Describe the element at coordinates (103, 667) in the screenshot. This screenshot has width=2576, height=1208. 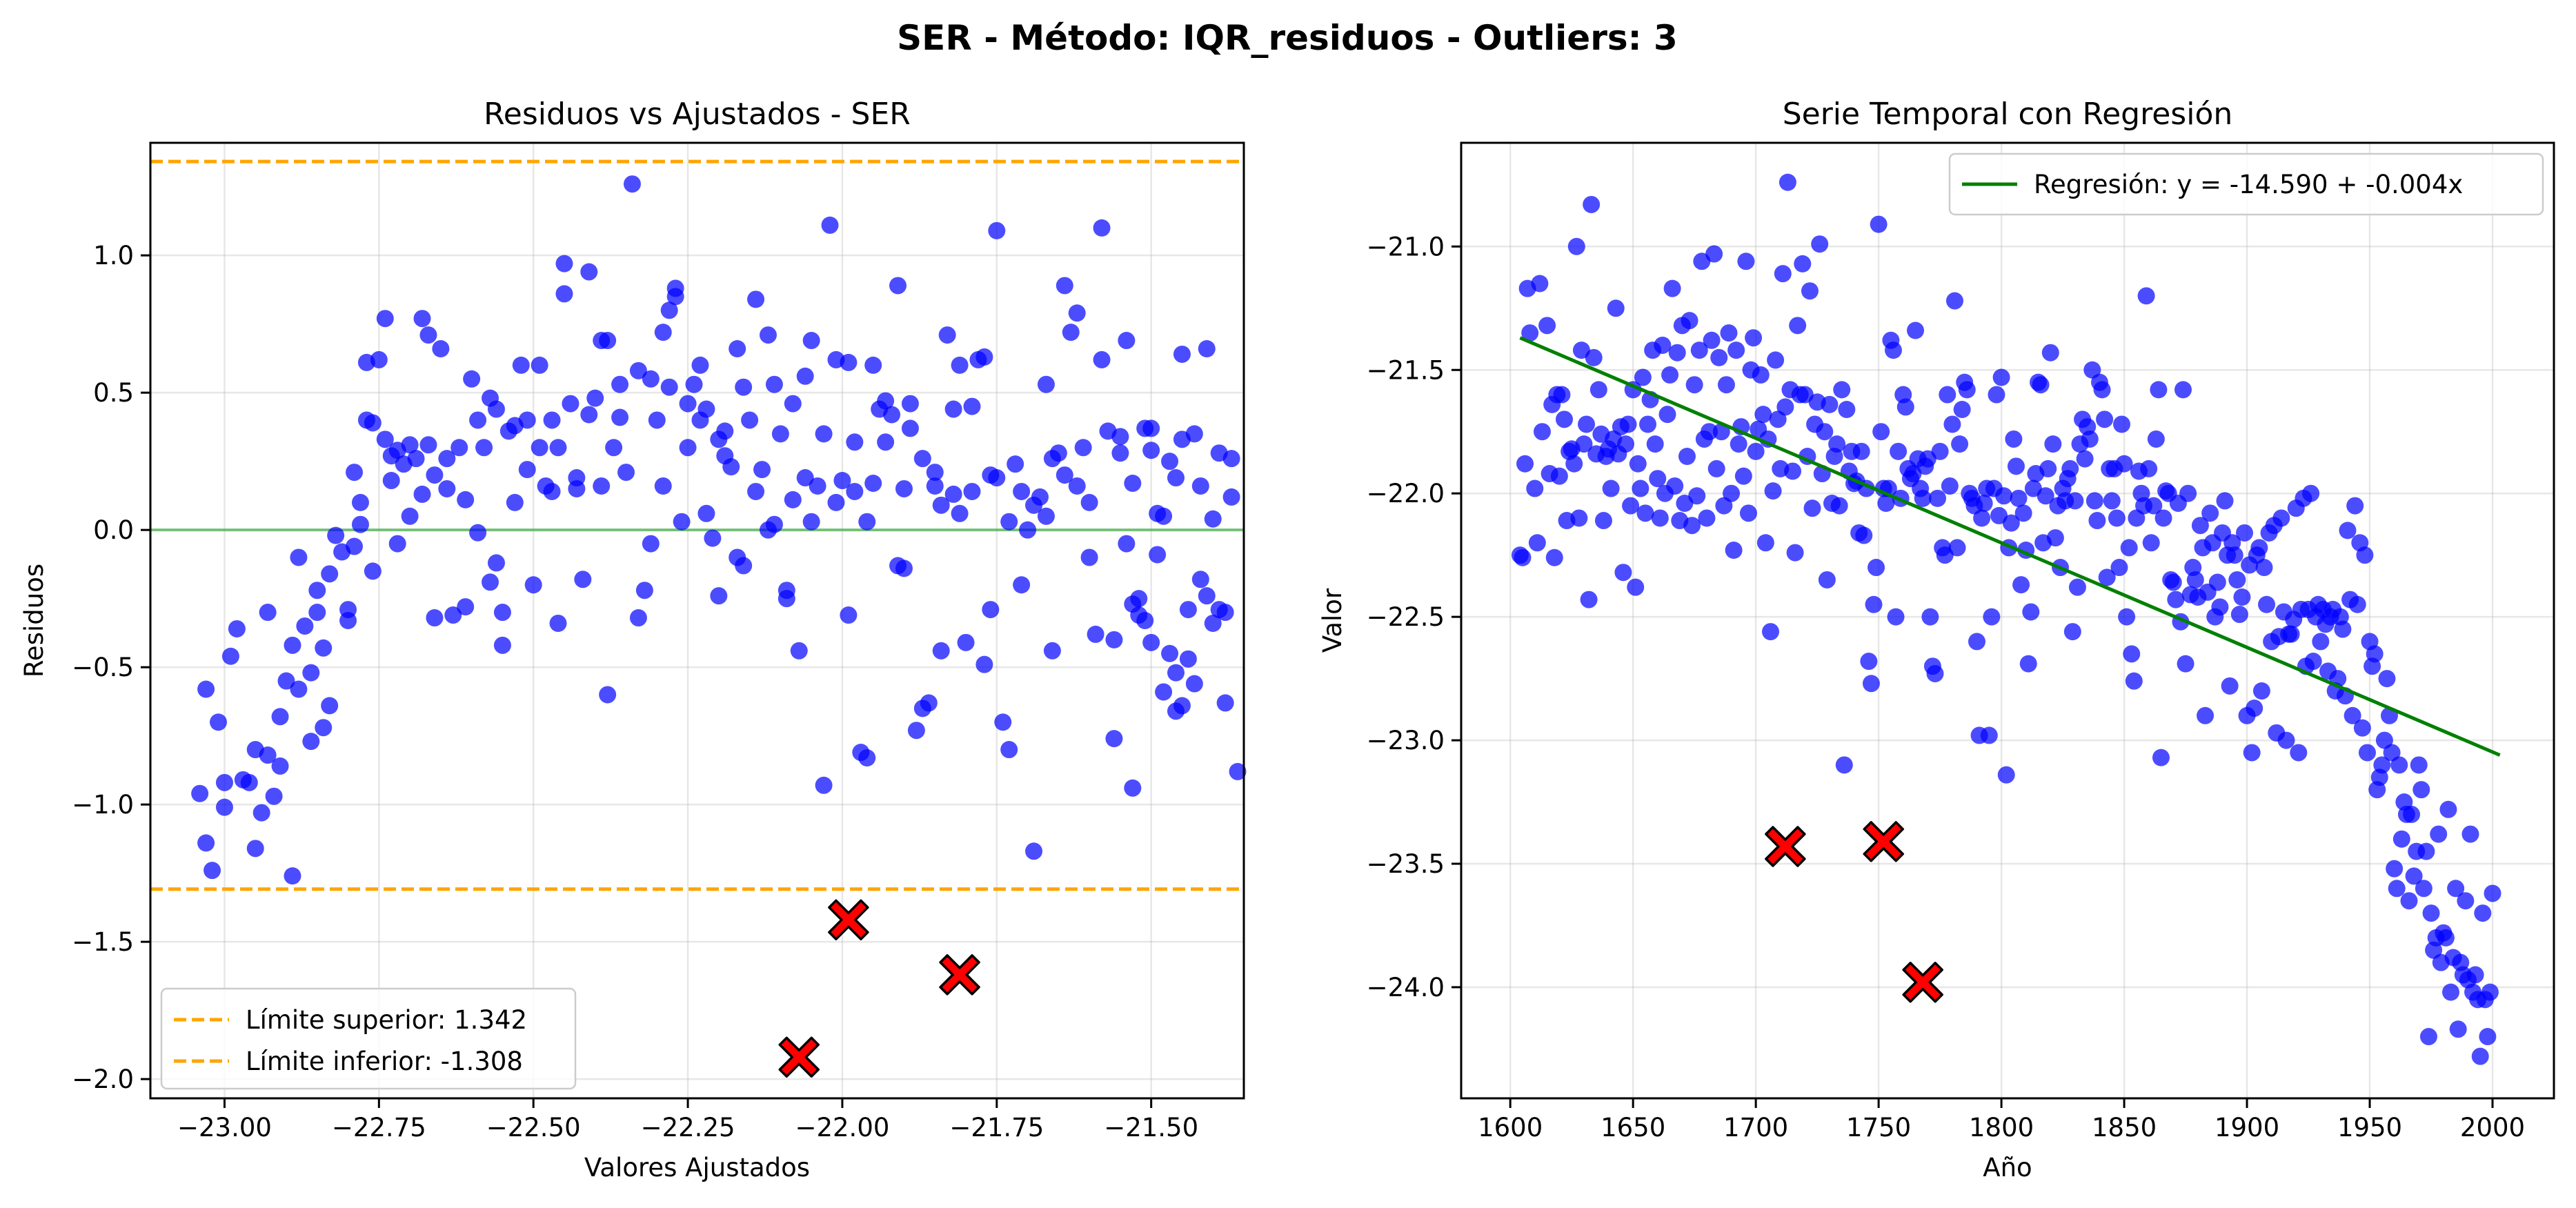
I see `y-tick-label: −0.5` at that location.